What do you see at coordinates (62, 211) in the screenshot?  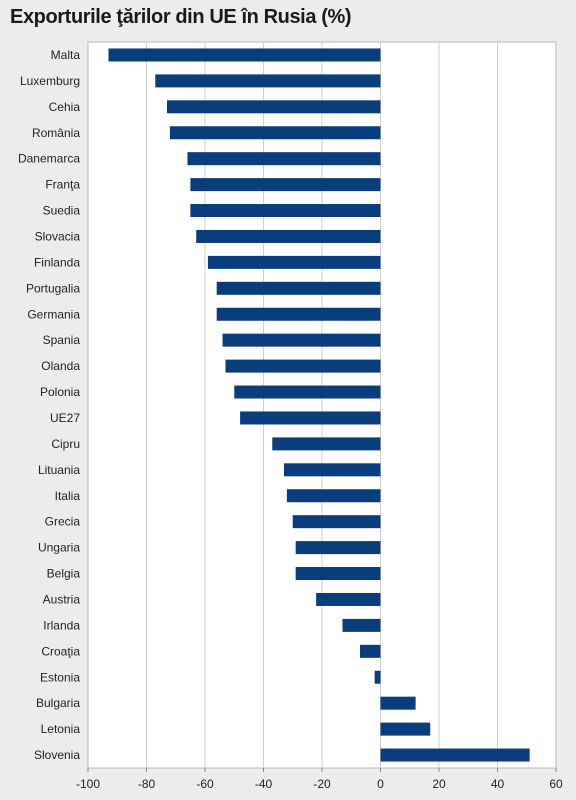 I see `category-label: Suedia` at bounding box center [62, 211].